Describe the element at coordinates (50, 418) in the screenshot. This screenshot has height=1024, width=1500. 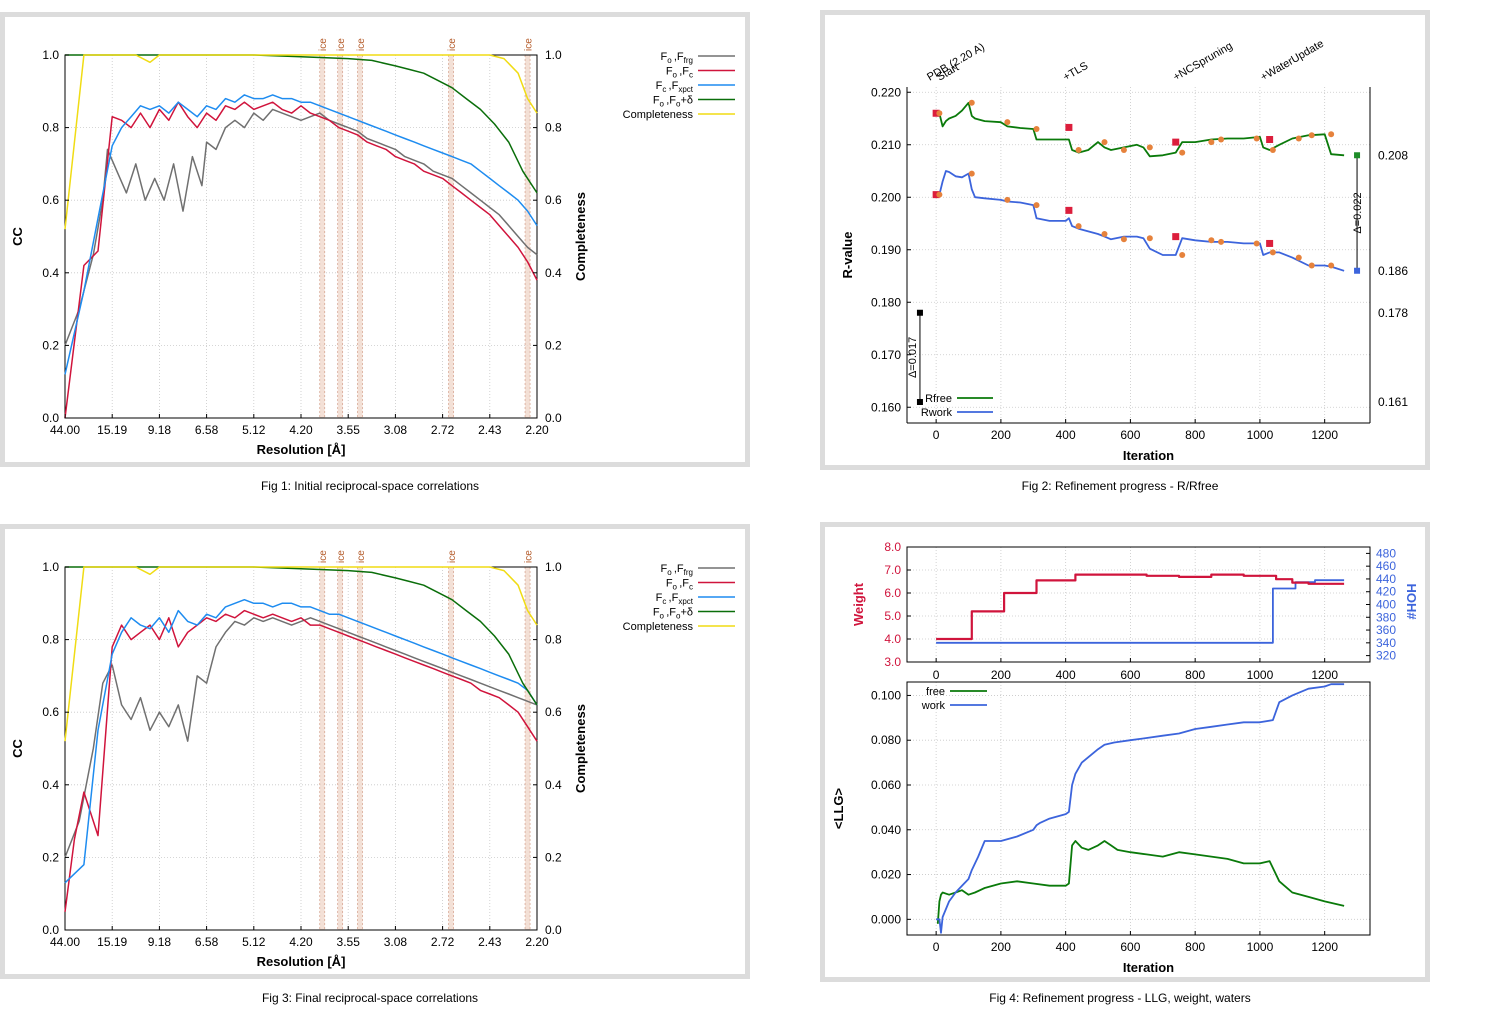
I see `fig1-y-tick-label: 0.0` at that location.